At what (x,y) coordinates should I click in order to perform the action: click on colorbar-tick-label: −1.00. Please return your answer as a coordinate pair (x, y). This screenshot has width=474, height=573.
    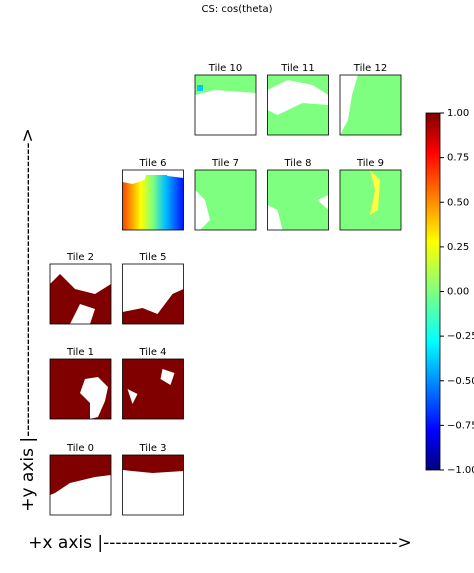
    Looking at the image, I should click on (460, 470).